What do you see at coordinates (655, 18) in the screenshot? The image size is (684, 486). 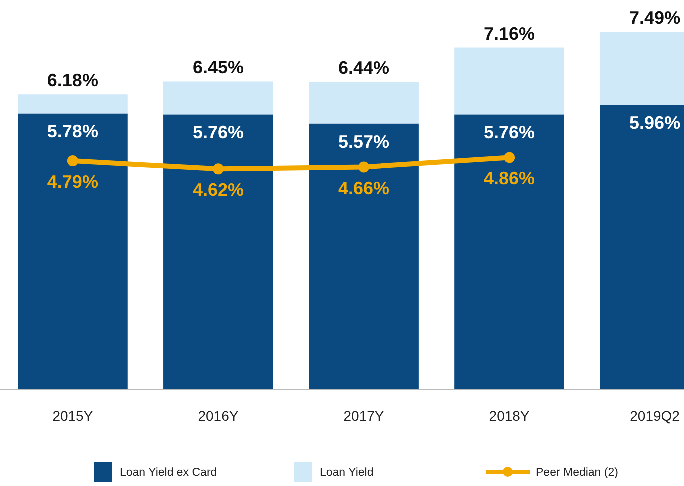 I see `total-label: 7.49%` at bounding box center [655, 18].